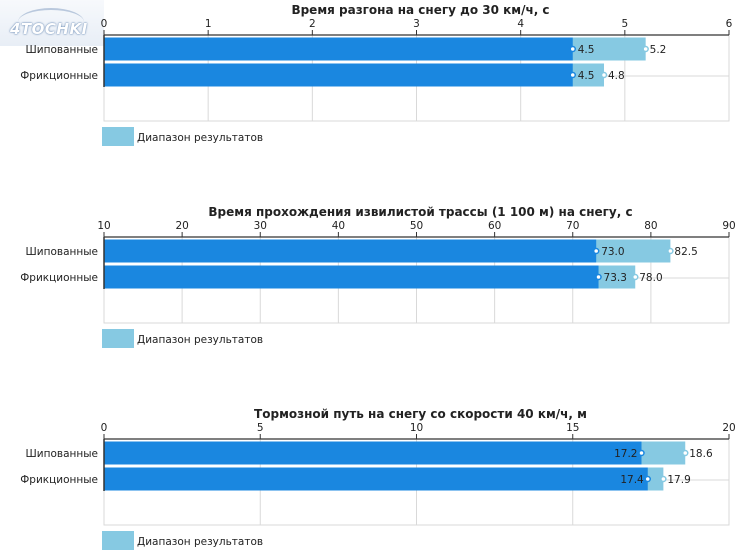 Image resolution: width=752 pixels, height=560 pixels. Describe the element at coordinates (338, 226) in the screenshot. I see `tick-label: 40` at that location.